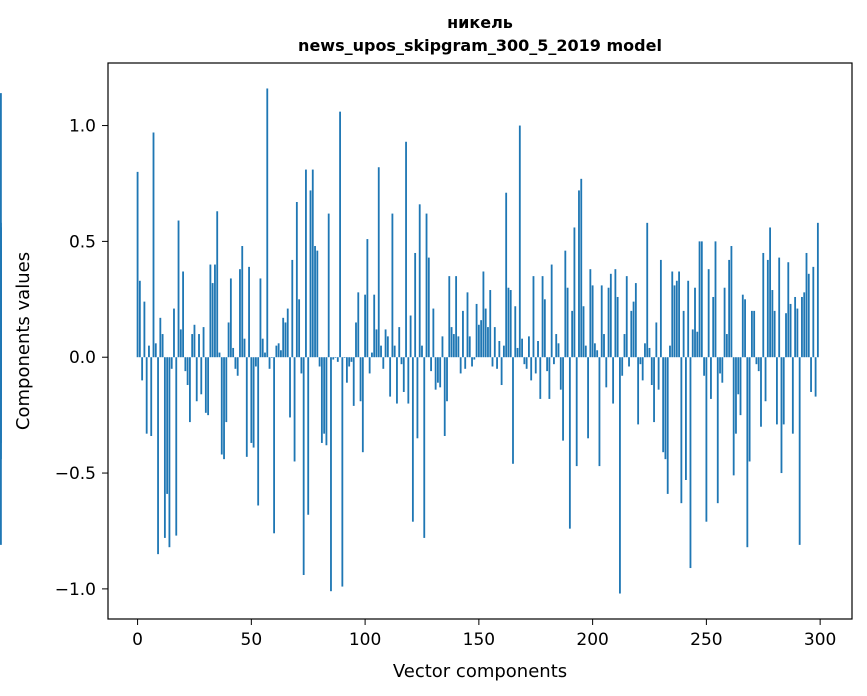 The height and width of the screenshot is (696, 867). I want to click on y-axis-ticks: −1.0 −0.5 0.0 0.5 1.0, so click(81, 358).